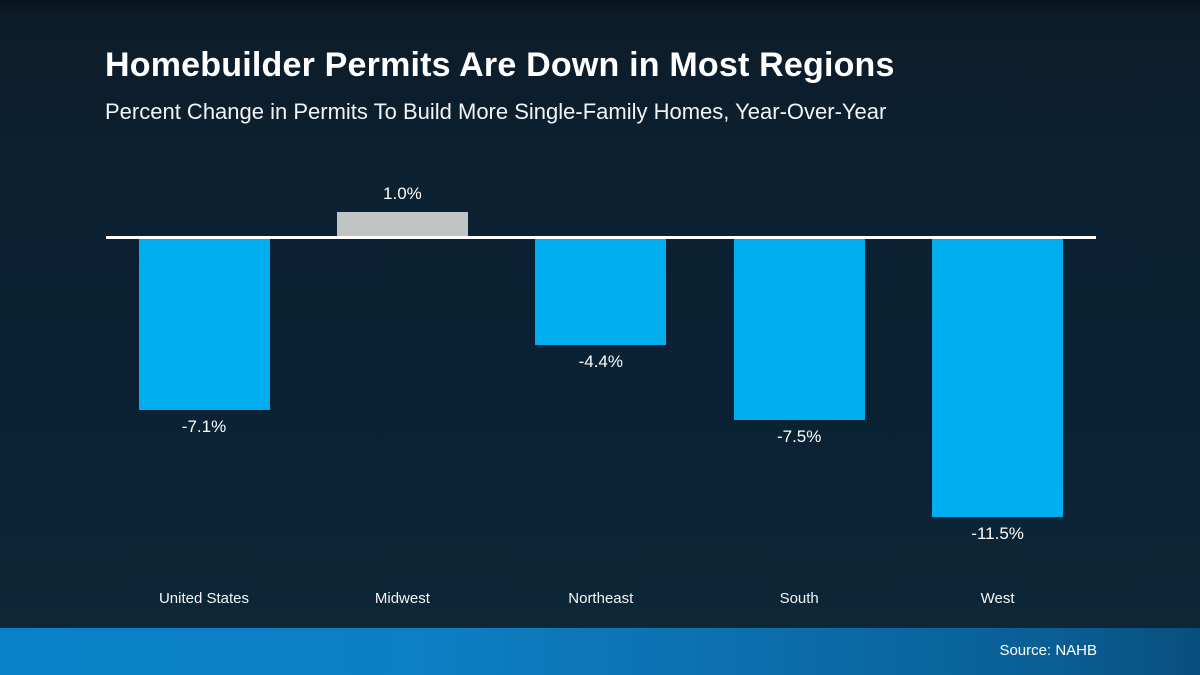  I want to click on bar-northeast, so click(601, 291).